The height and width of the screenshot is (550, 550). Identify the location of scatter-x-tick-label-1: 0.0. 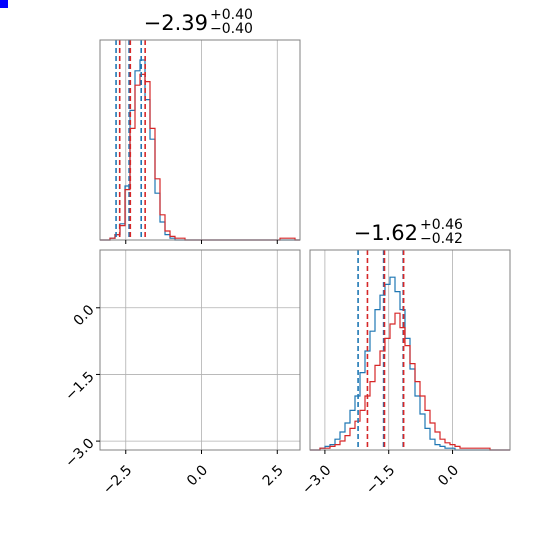
(197, 475).